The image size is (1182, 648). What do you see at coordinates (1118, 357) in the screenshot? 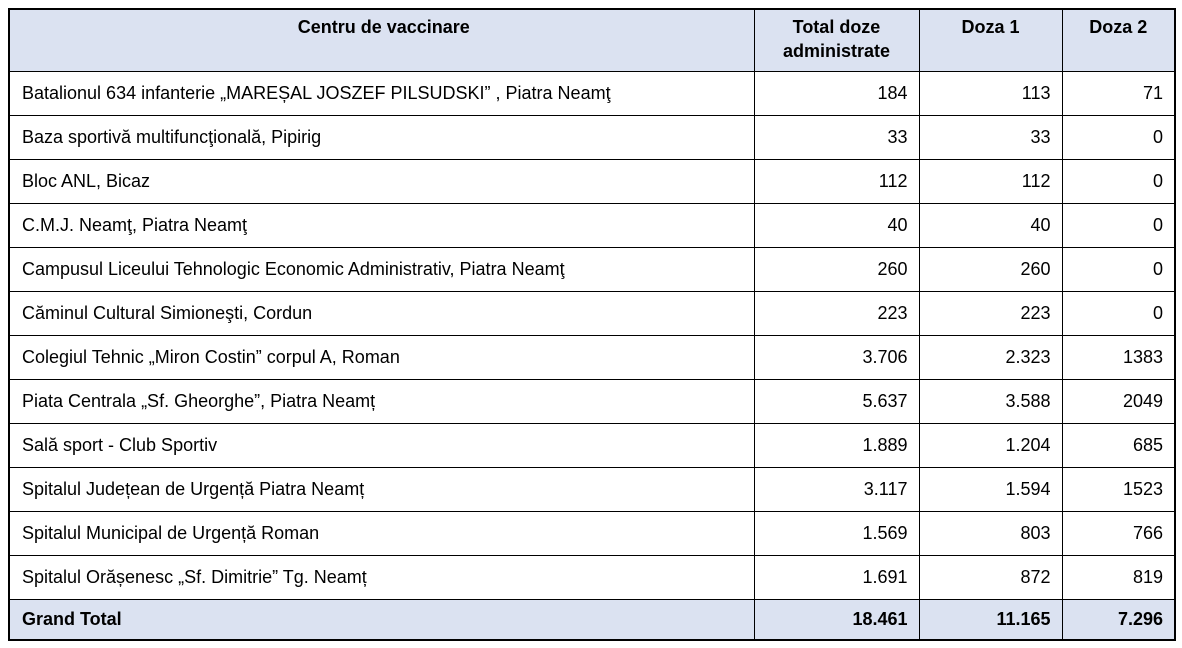
I see `doza2-cell: 1383` at bounding box center [1118, 357].